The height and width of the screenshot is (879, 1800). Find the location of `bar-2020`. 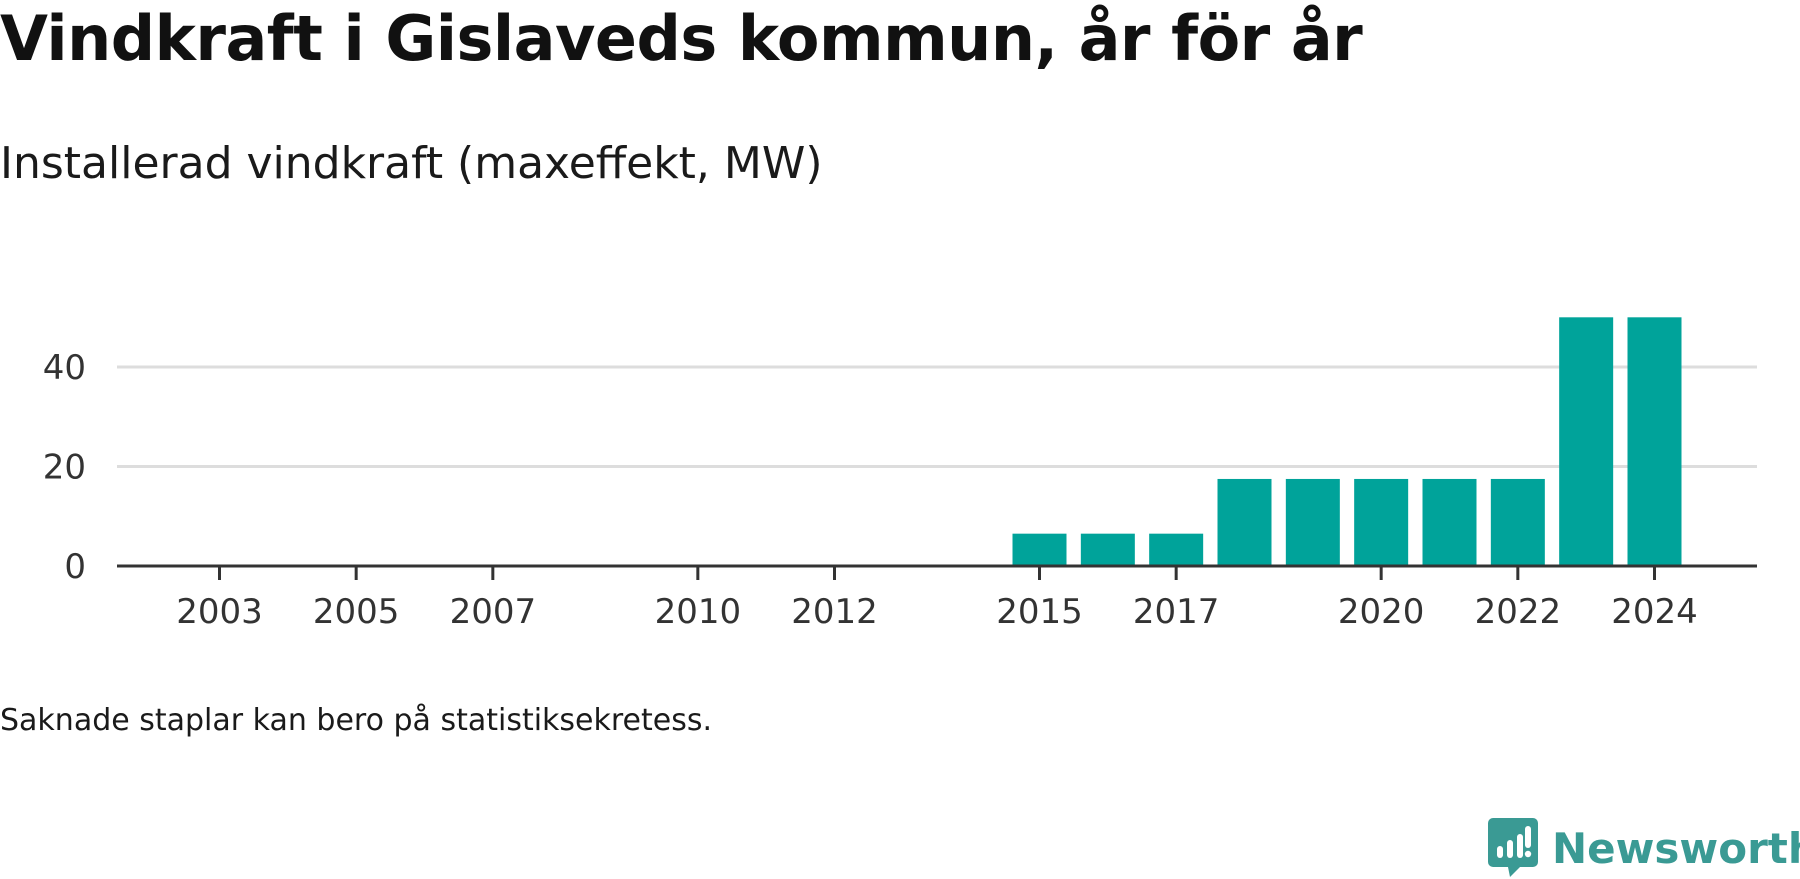

bar-2020 is located at coordinates (1381, 522).